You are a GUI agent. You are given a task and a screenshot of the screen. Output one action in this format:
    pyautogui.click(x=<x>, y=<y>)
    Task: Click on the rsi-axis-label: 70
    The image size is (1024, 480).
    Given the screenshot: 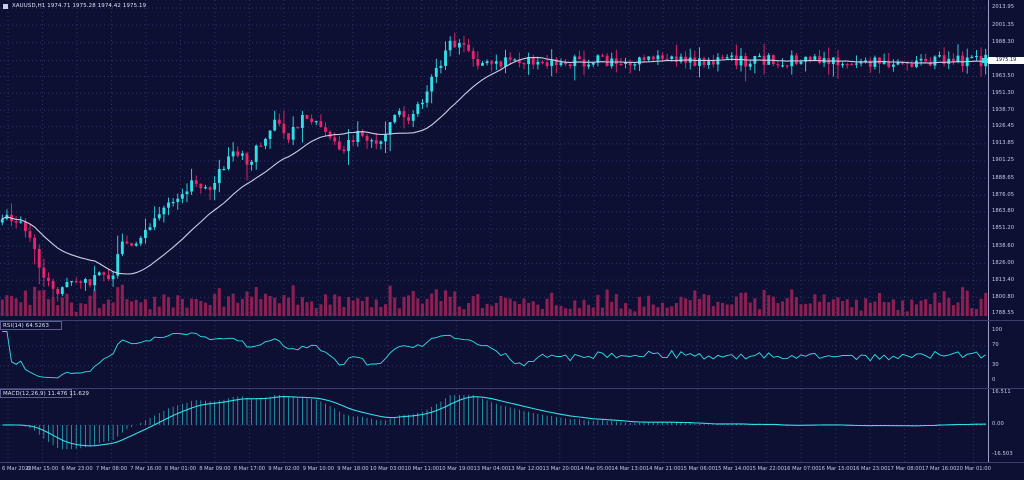 What is the action you would take?
    pyautogui.click(x=995, y=345)
    